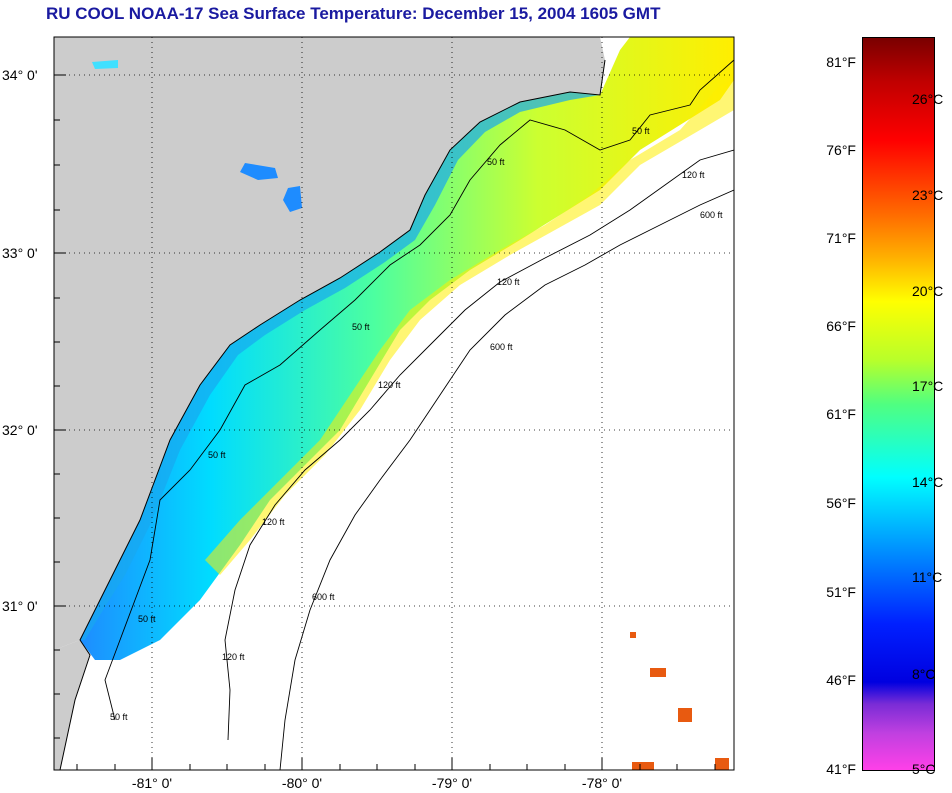 The image size is (952, 793). Describe the element at coordinates (20, 606) in the screenshot. I see `lat-label-31: 31° 0'` at that location.